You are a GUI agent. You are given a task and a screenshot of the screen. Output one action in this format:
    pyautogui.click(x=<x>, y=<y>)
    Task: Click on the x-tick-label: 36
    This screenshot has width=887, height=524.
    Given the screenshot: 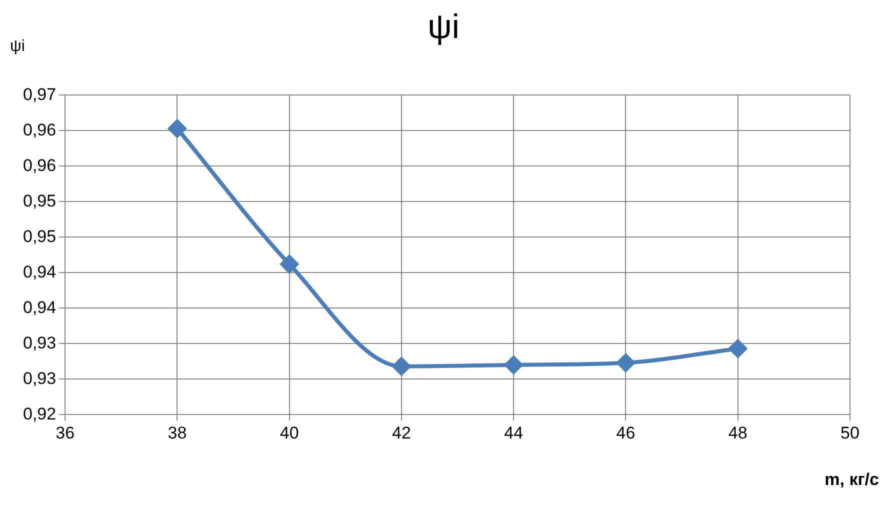 What is the action you would take?
    pyautogui.click(x=65, y=432)
    